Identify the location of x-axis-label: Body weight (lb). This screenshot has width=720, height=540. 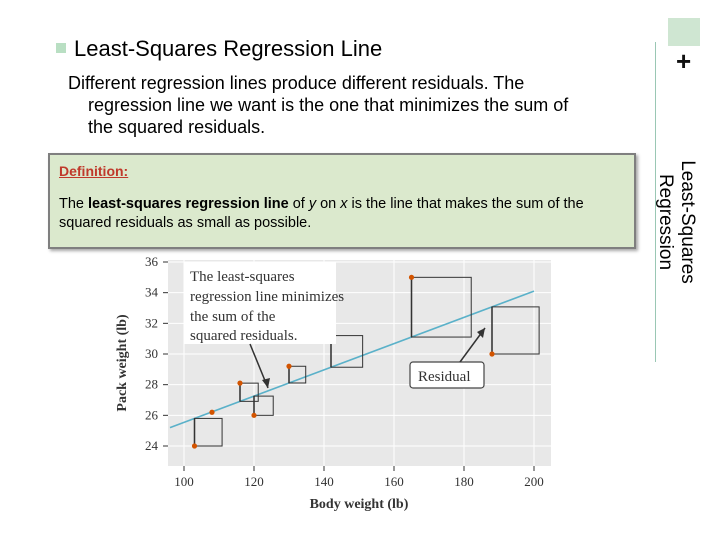
(359, 504).